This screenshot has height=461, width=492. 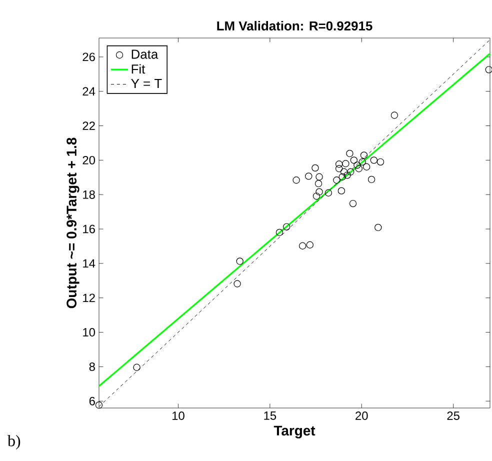 What do you see at coordinates (146, 83) in the screenshot?
I see `legend-label: Y = T` at bounding box center [146, 83].